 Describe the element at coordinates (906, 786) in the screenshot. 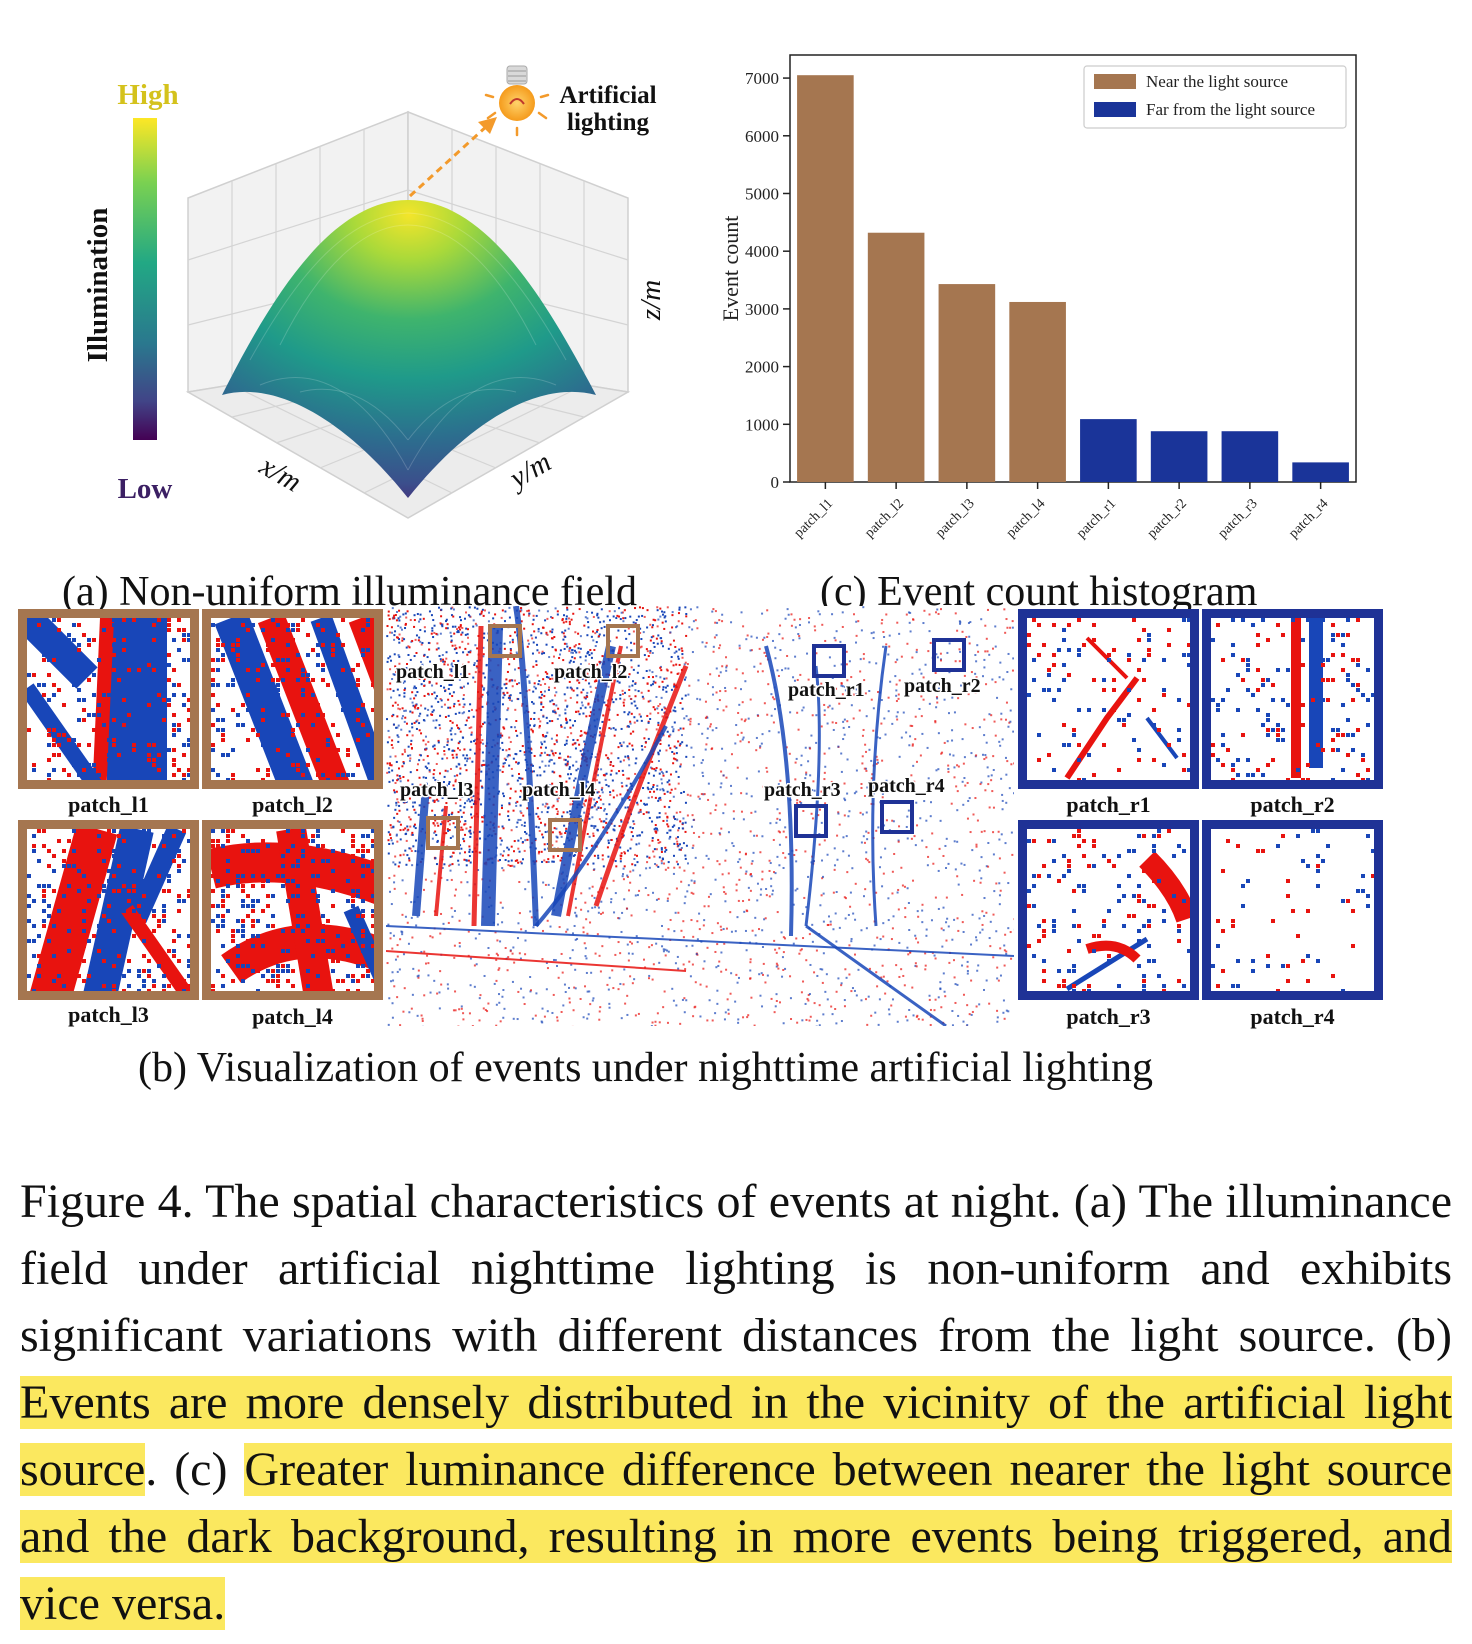

I see `scene-patch-label: patch_r4` at that location.